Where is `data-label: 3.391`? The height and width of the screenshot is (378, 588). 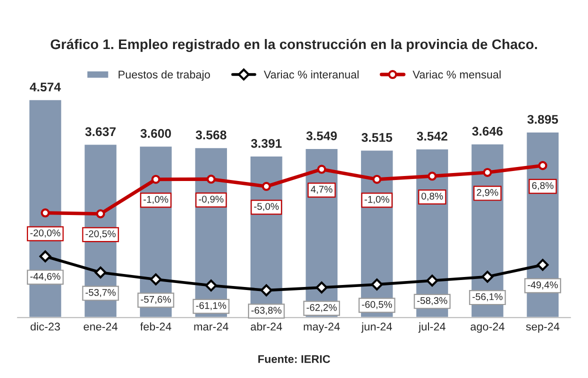
data-label: 3.391 is located at coordinates (266, 143).